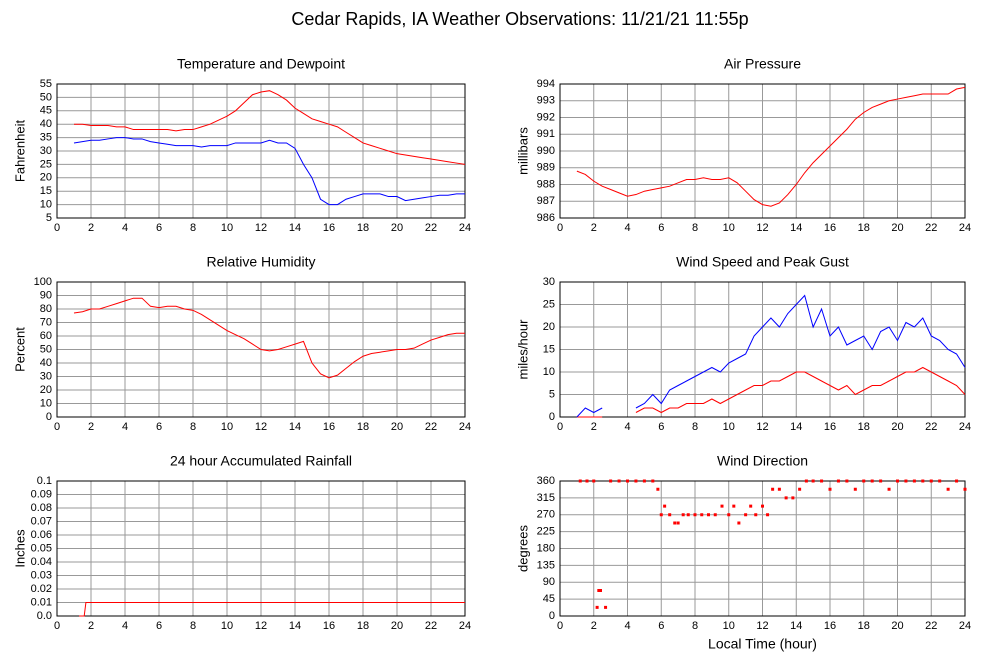  What do you see at coordinates (41, 494) in the screenshot?
I see `y-tick-label: 0.09` at bounding box center [41, 494].